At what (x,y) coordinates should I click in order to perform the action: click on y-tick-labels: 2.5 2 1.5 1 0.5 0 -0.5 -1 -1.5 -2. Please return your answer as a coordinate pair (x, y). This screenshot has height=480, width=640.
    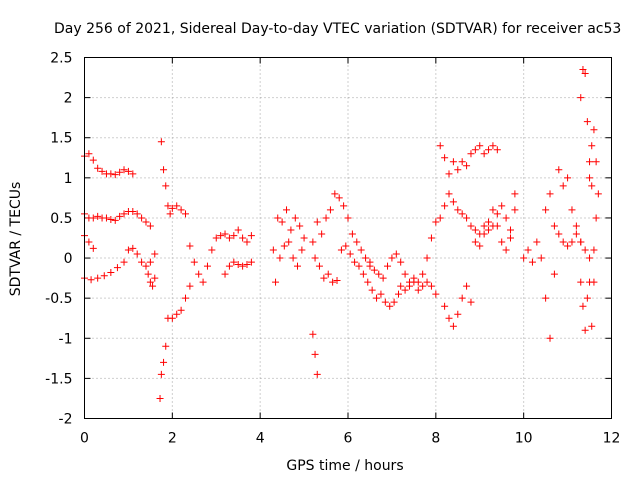
    Looking at the image, I should click on (58, 239).